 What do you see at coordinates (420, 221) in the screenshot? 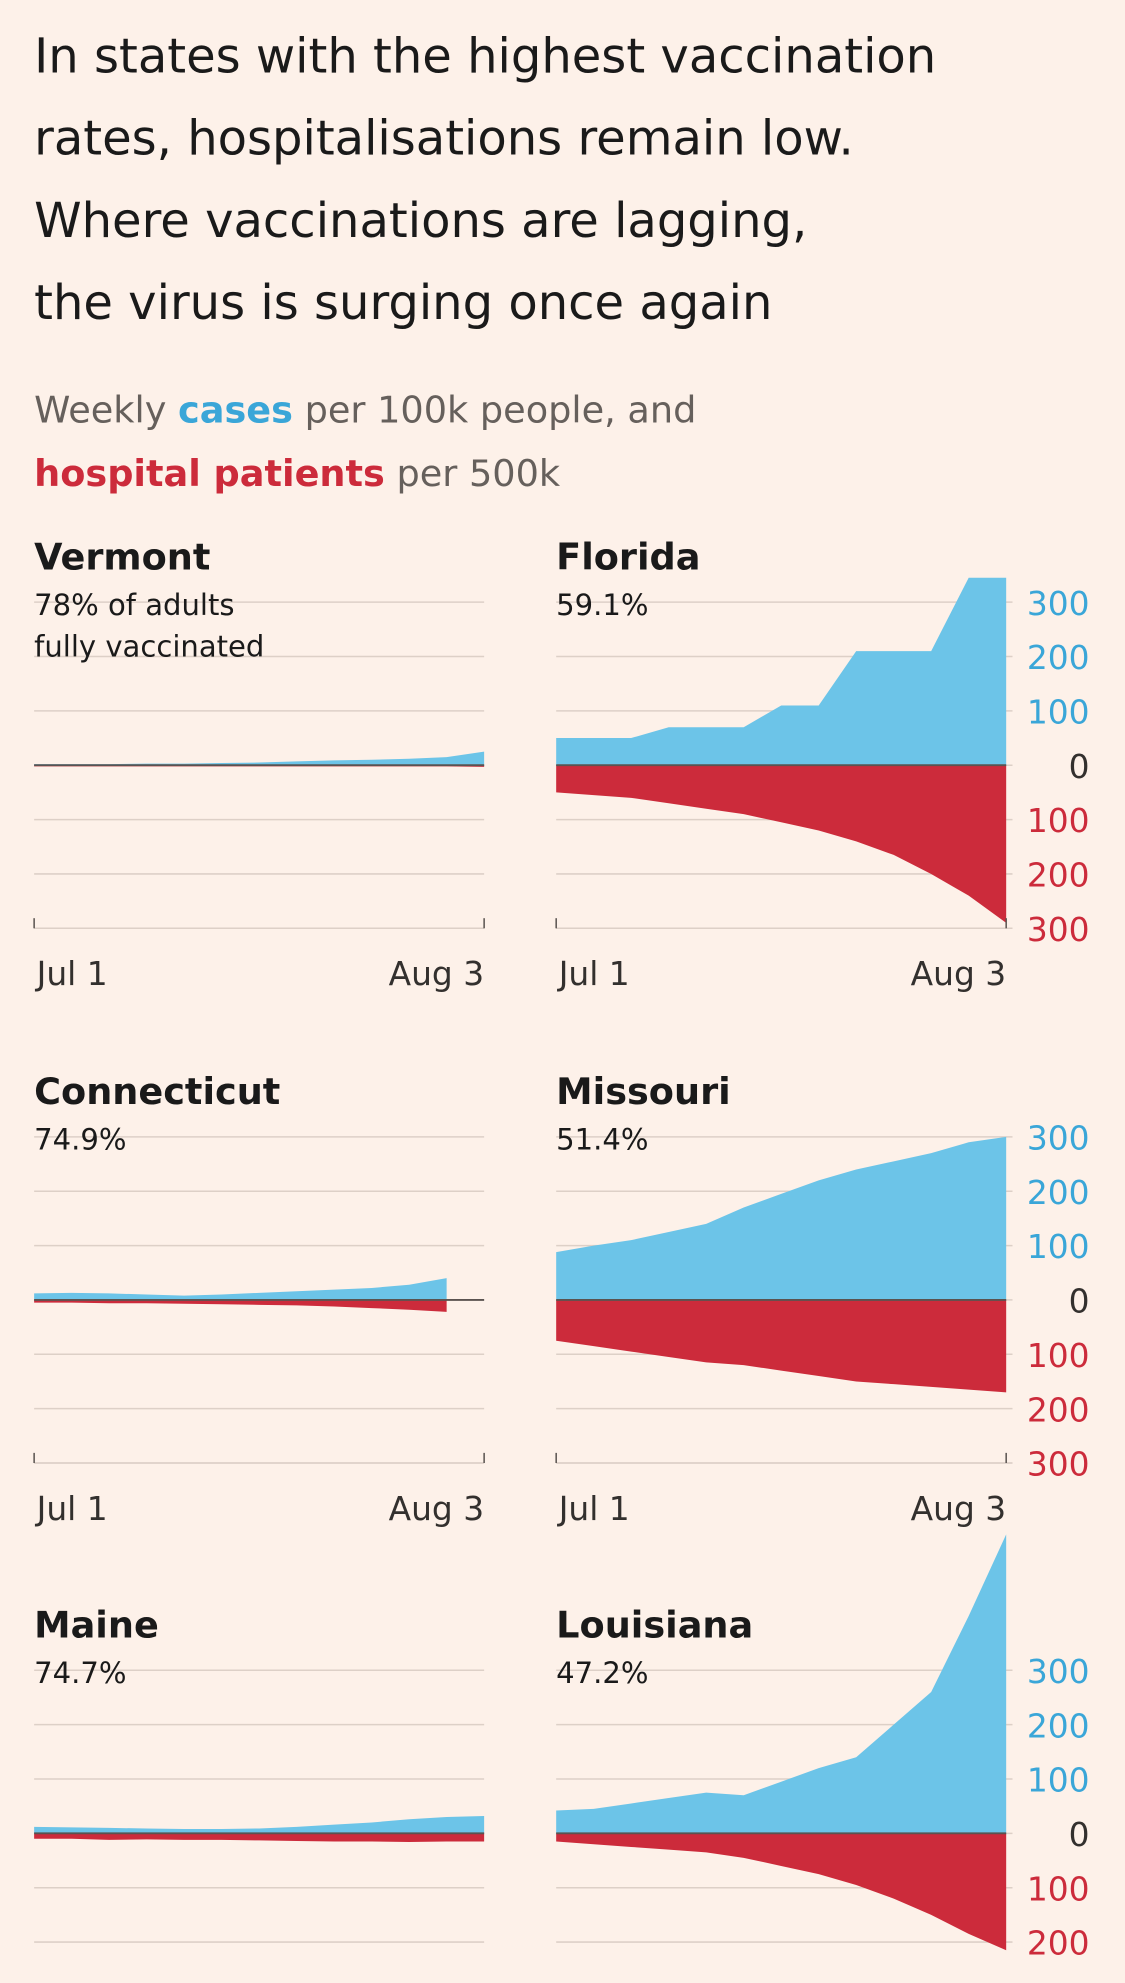
I see `headline: Where vaccinations are lagging,` at bounding box center [420, 221].